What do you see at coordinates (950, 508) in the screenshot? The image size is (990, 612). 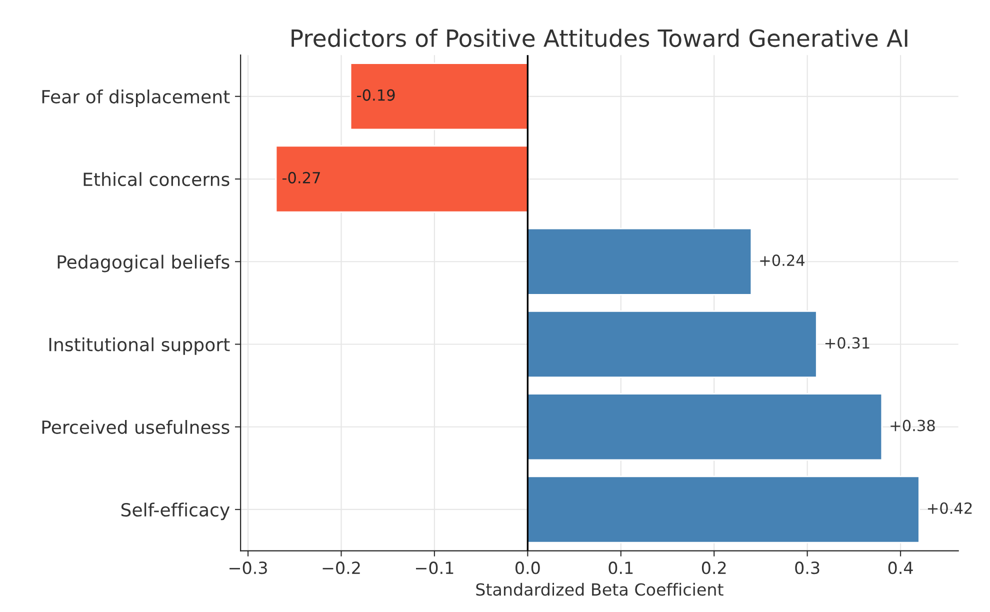 I see `data-label: +0.42` at bounding box center [950, 508].